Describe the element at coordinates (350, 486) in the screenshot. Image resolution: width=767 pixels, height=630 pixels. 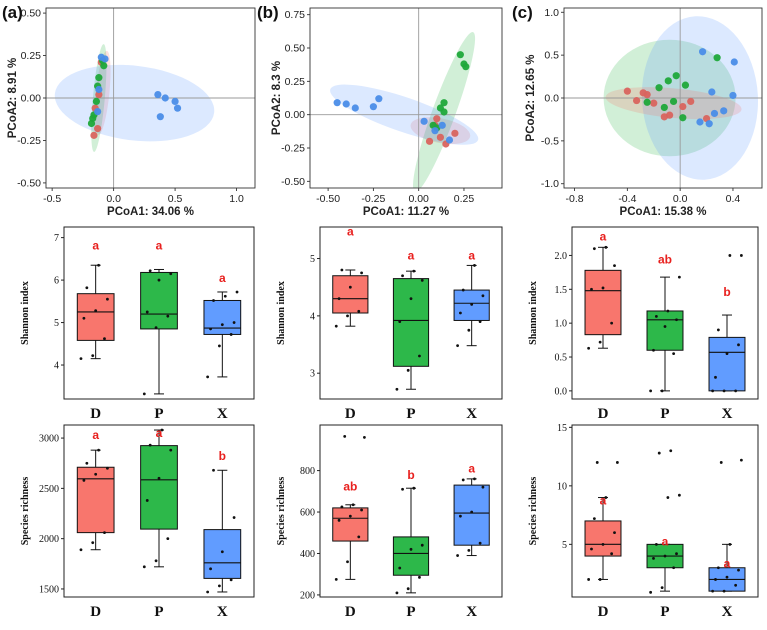
I see `box-b-richness-sig-letter-D: ab` at that location.